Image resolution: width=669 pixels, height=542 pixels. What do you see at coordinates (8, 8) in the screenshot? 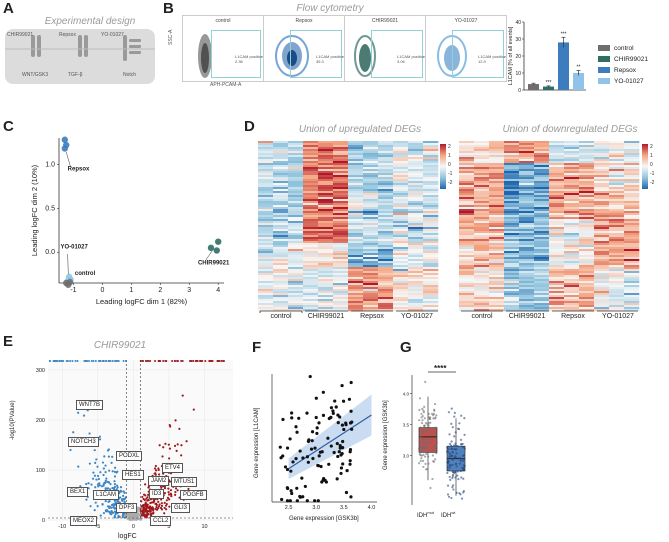
I see `panel-label-a: A` at bounding box center [8, 8].